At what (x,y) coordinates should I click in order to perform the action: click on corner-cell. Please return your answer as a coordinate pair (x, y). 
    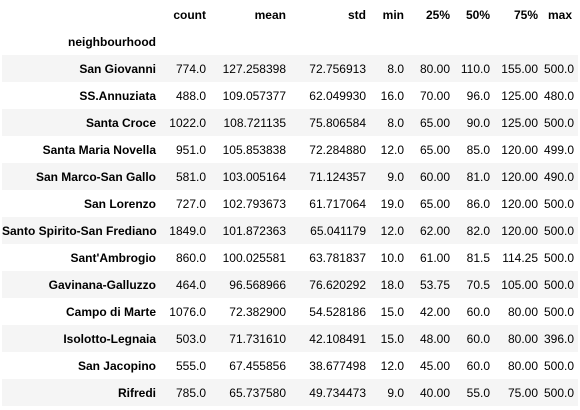
    Looking at the image, I should click on (82, 14).